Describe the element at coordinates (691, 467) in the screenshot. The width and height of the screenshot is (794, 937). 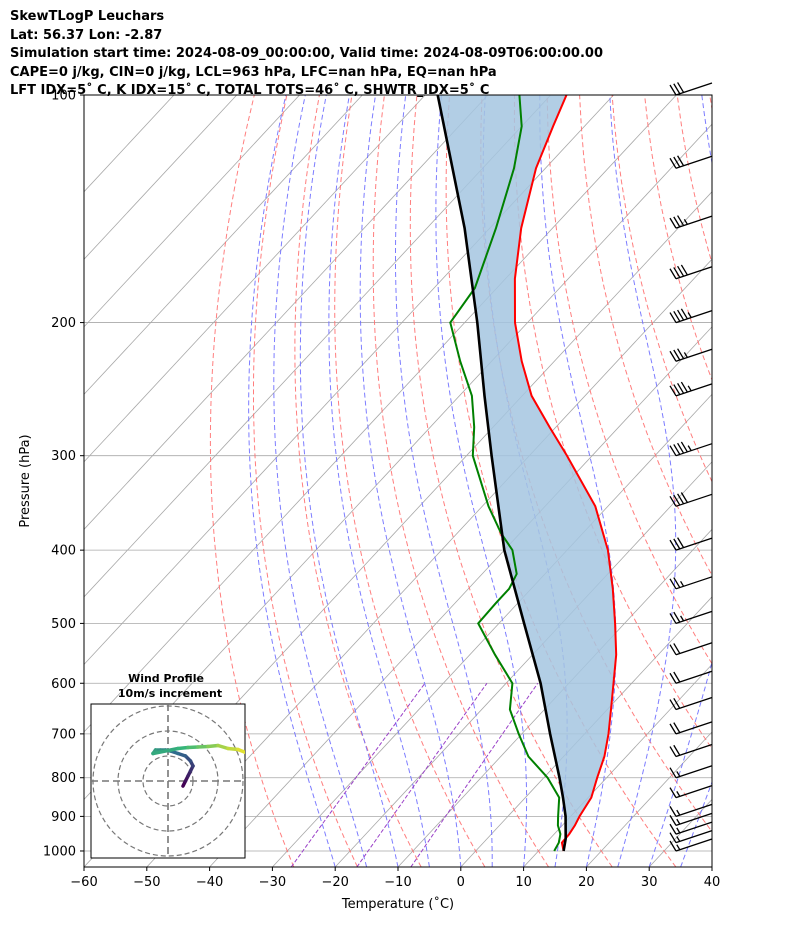
I see `wind-barbs` at that location.